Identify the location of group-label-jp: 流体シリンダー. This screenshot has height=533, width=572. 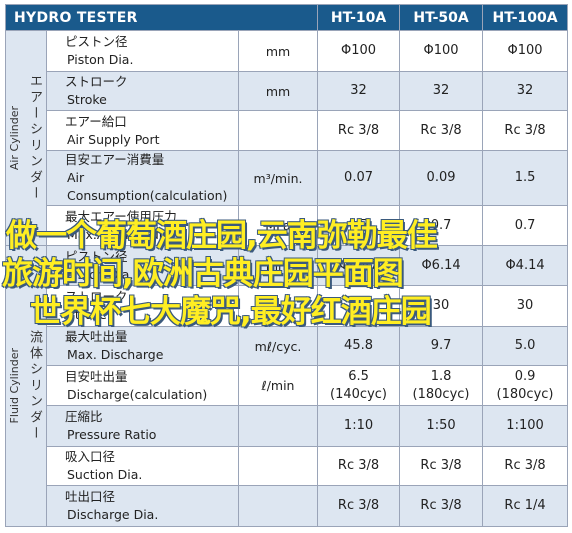
(34, 386).